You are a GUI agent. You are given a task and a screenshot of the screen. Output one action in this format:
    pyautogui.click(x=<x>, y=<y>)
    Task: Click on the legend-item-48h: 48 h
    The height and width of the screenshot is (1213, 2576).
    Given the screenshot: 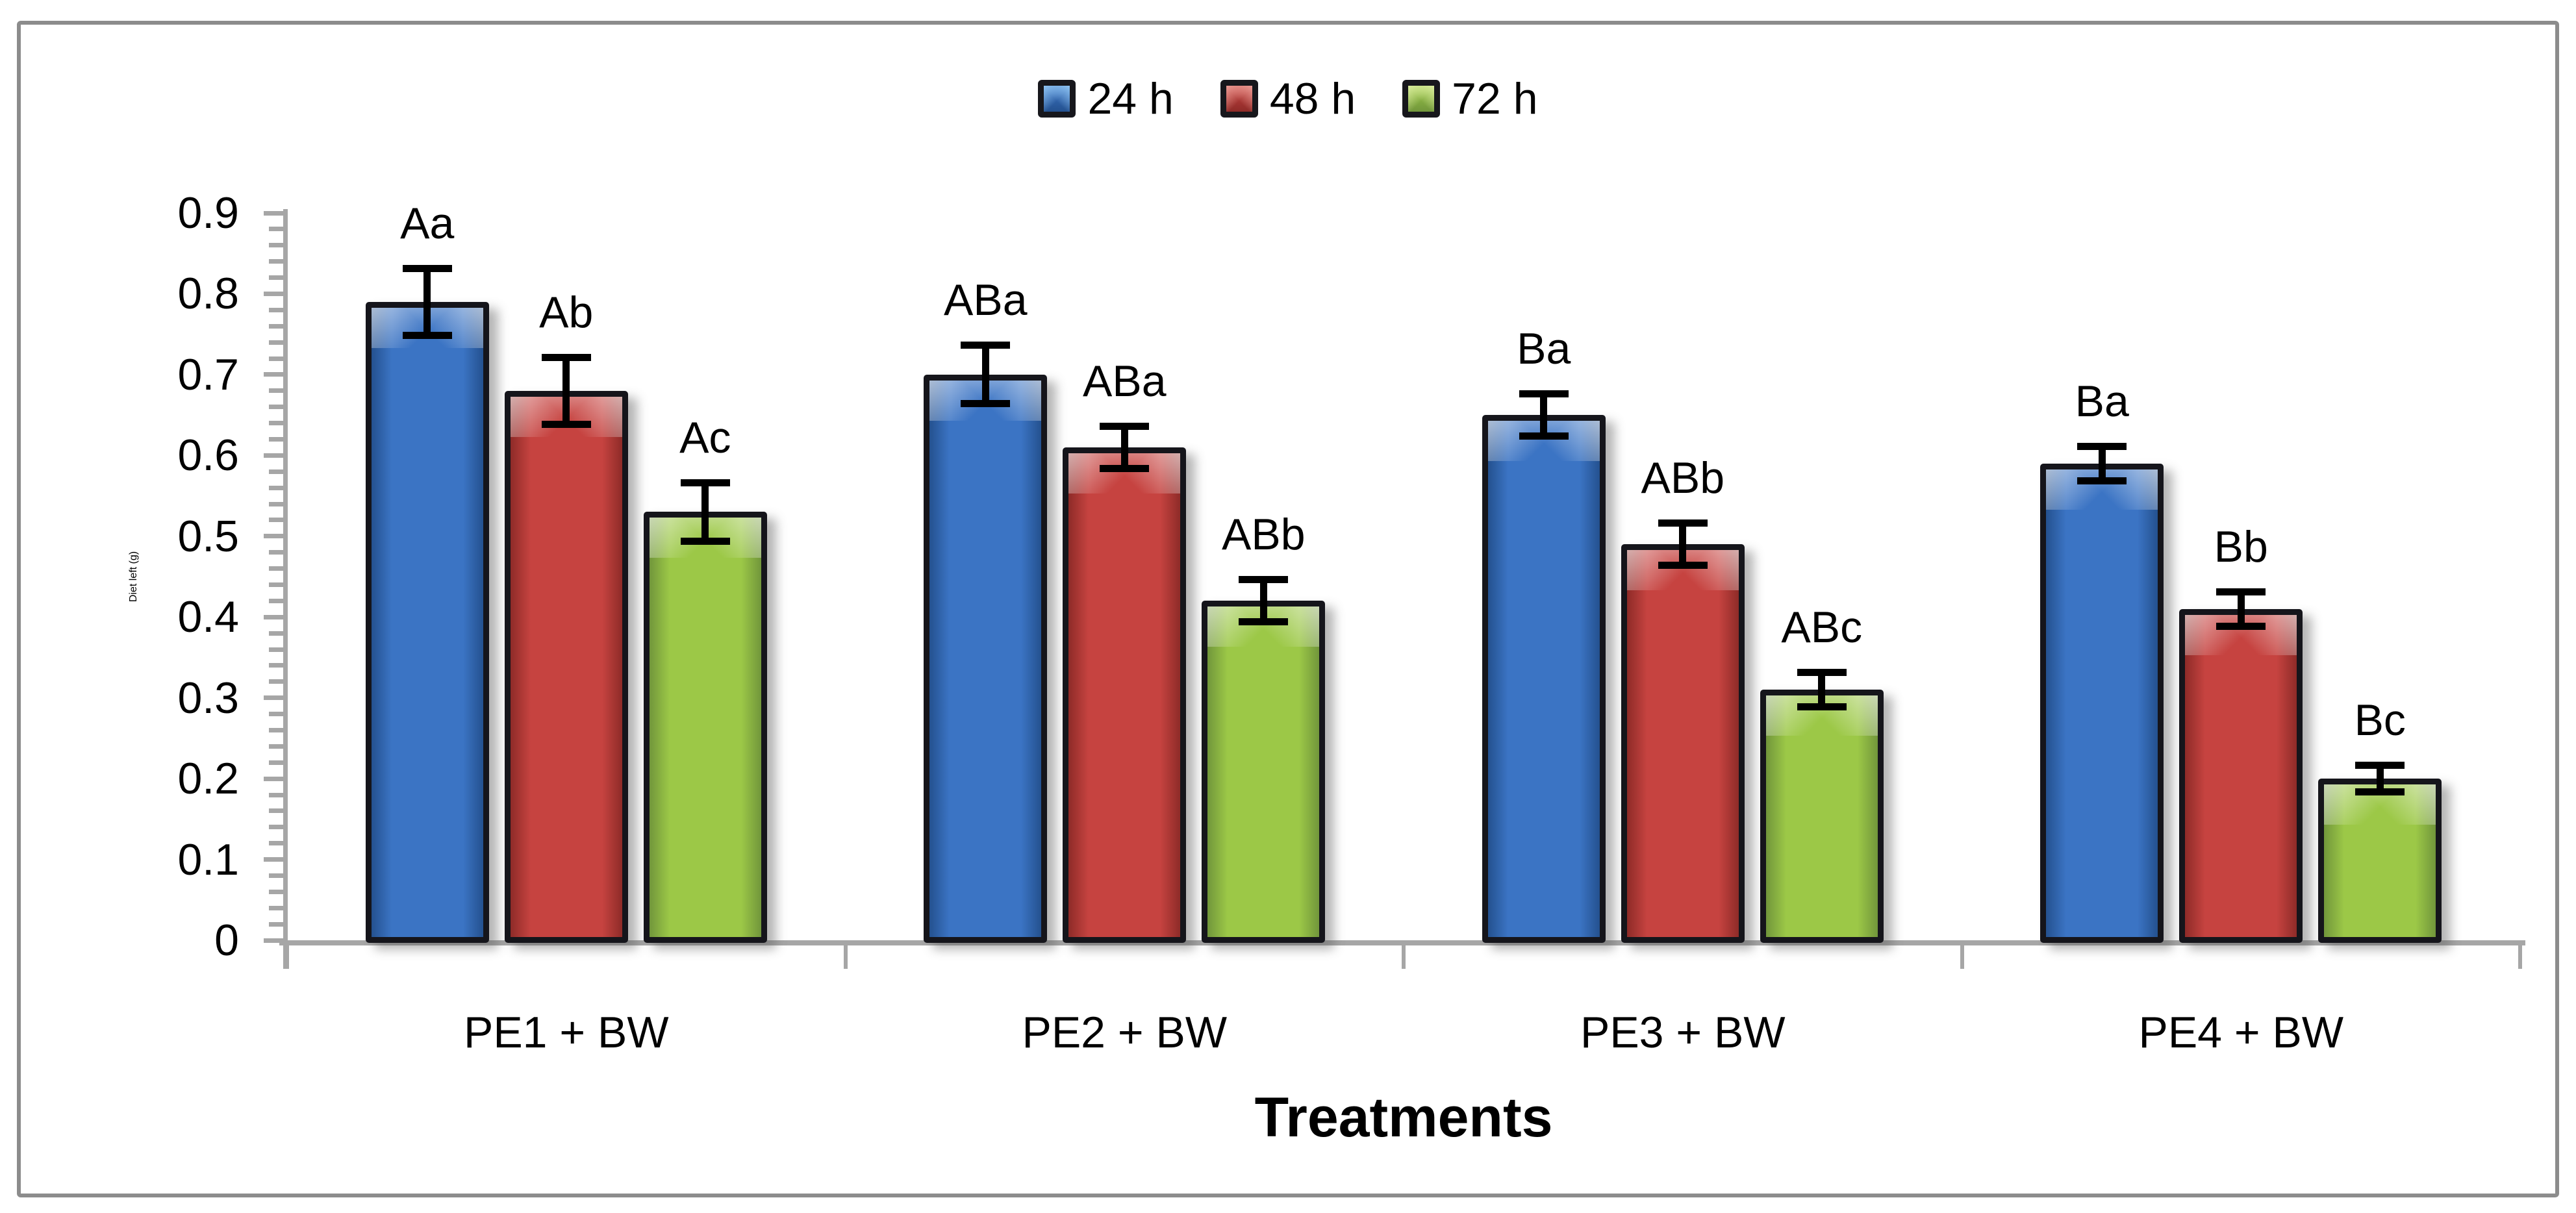 What is the action you would take?
    pyautogui.click(x=1288, y=99)
    